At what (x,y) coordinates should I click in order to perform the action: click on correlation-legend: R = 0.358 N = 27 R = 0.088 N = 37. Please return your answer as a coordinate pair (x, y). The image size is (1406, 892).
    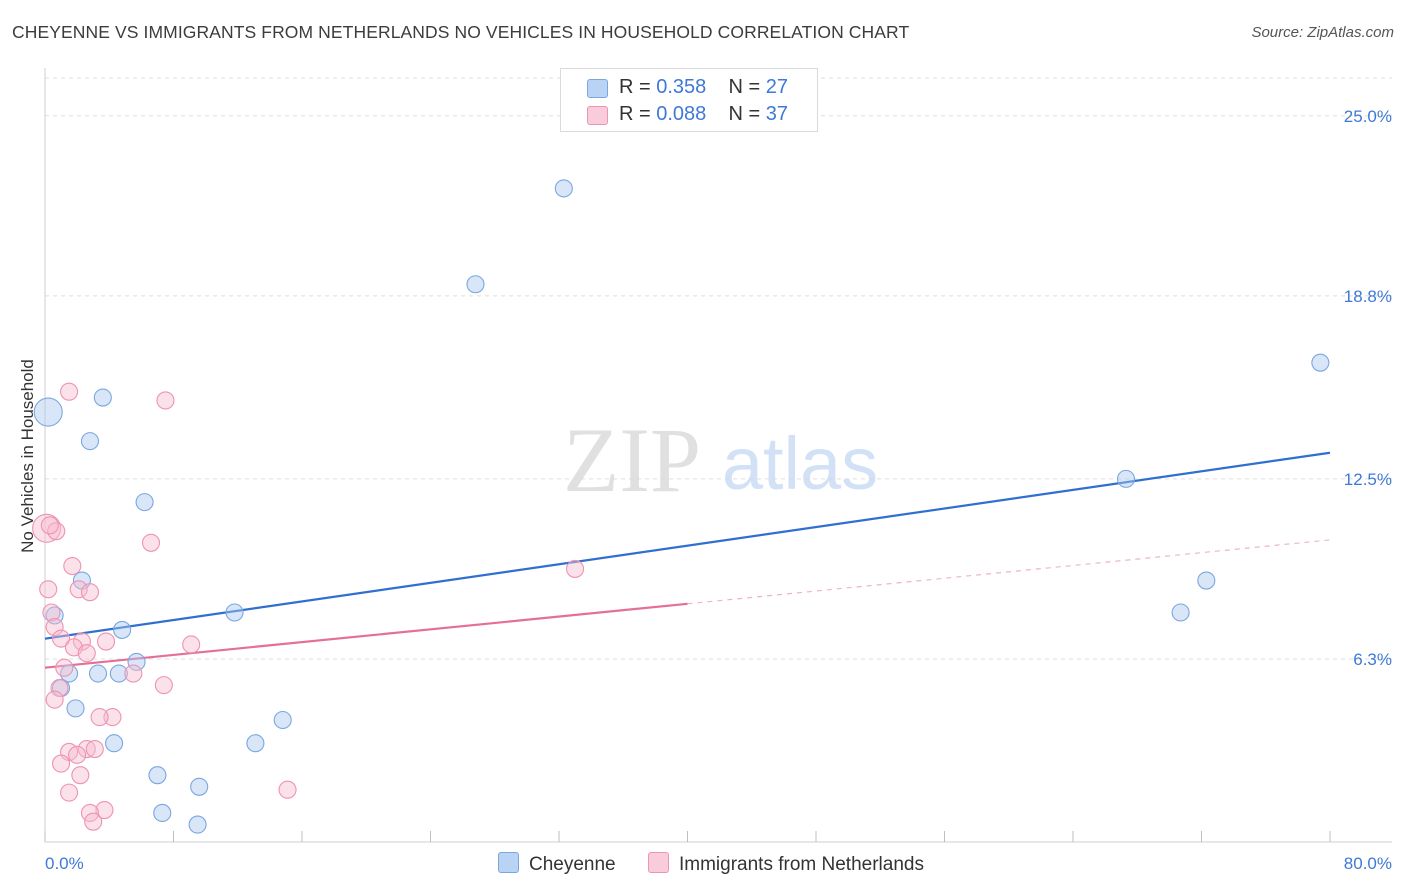
    Looking at the image, I should click on (689, 100).